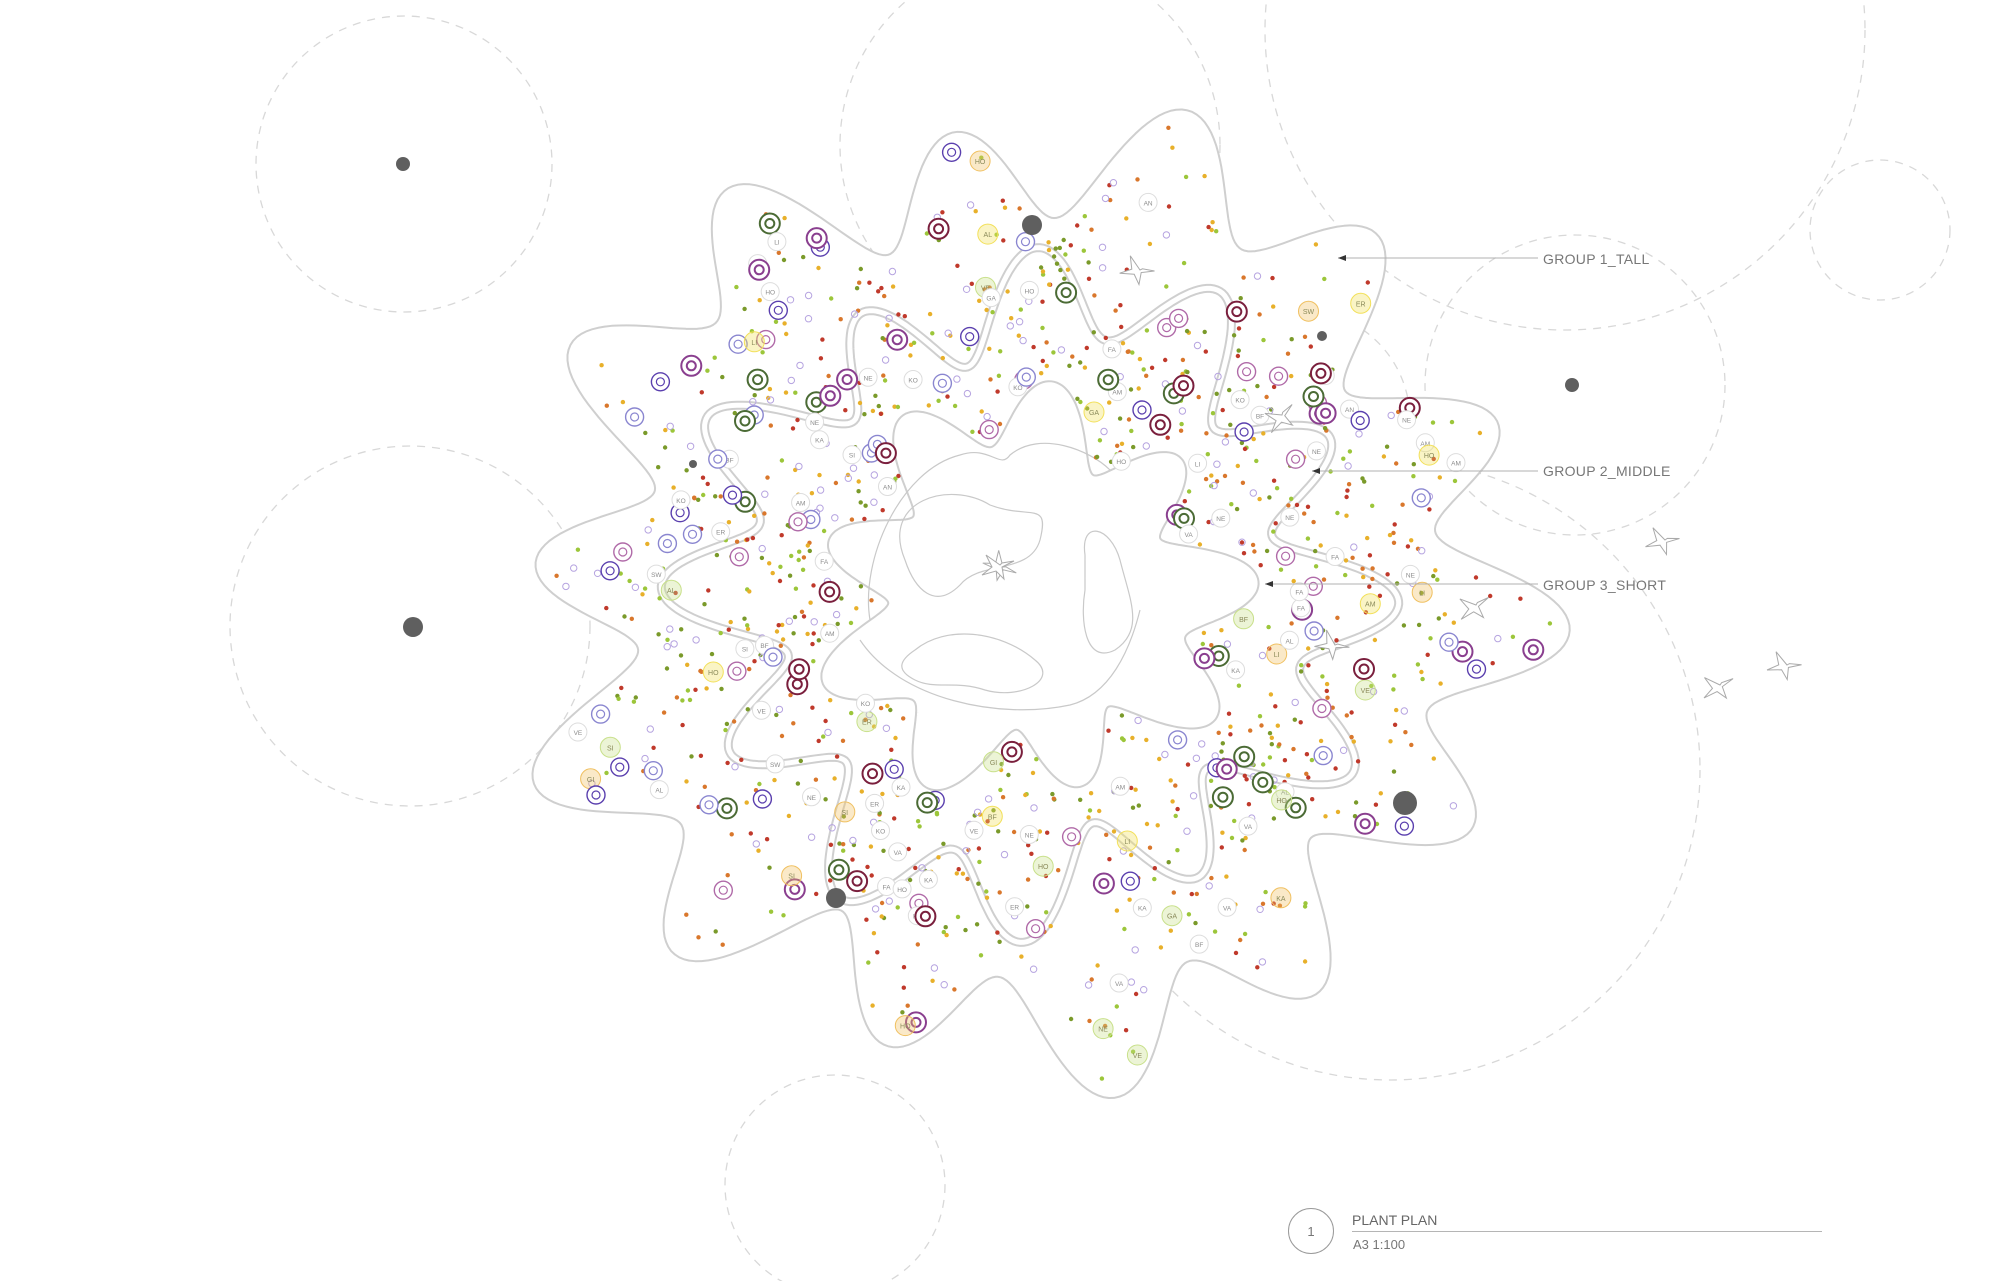 The width and height of the screenshot is (2000, 1281). I want to click on bird-icon, so click(1137, 271).